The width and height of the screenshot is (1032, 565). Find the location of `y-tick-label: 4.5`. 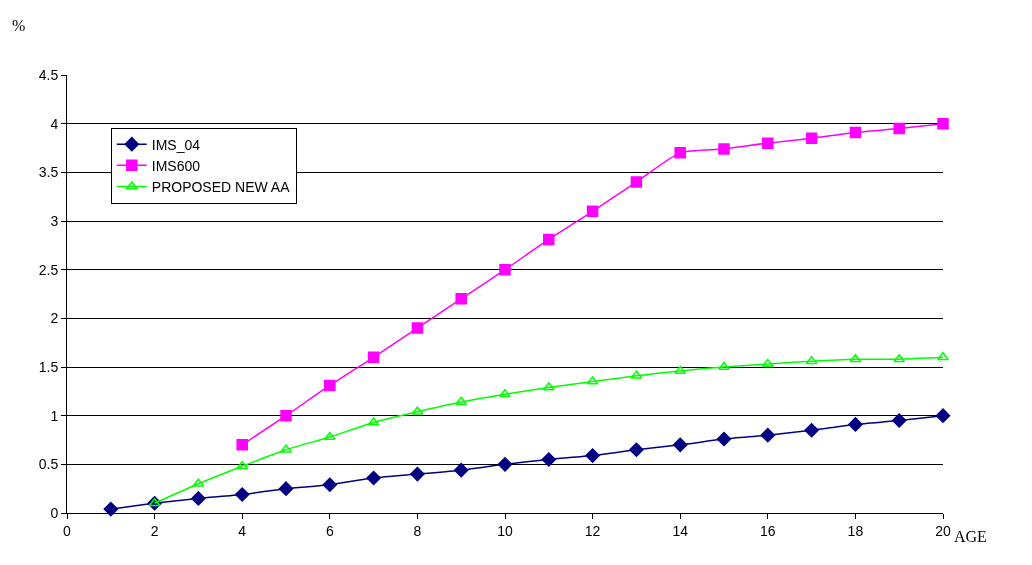

y-tick-label: 4.5 is located at coordinates (48, 74).